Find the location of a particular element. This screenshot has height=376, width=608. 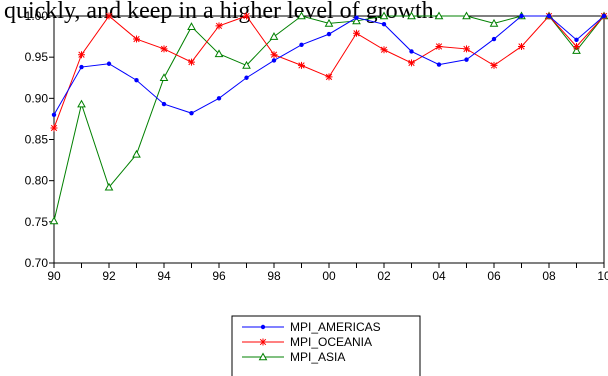

x-tick-label: 98 is located at coordinates (274, 276).